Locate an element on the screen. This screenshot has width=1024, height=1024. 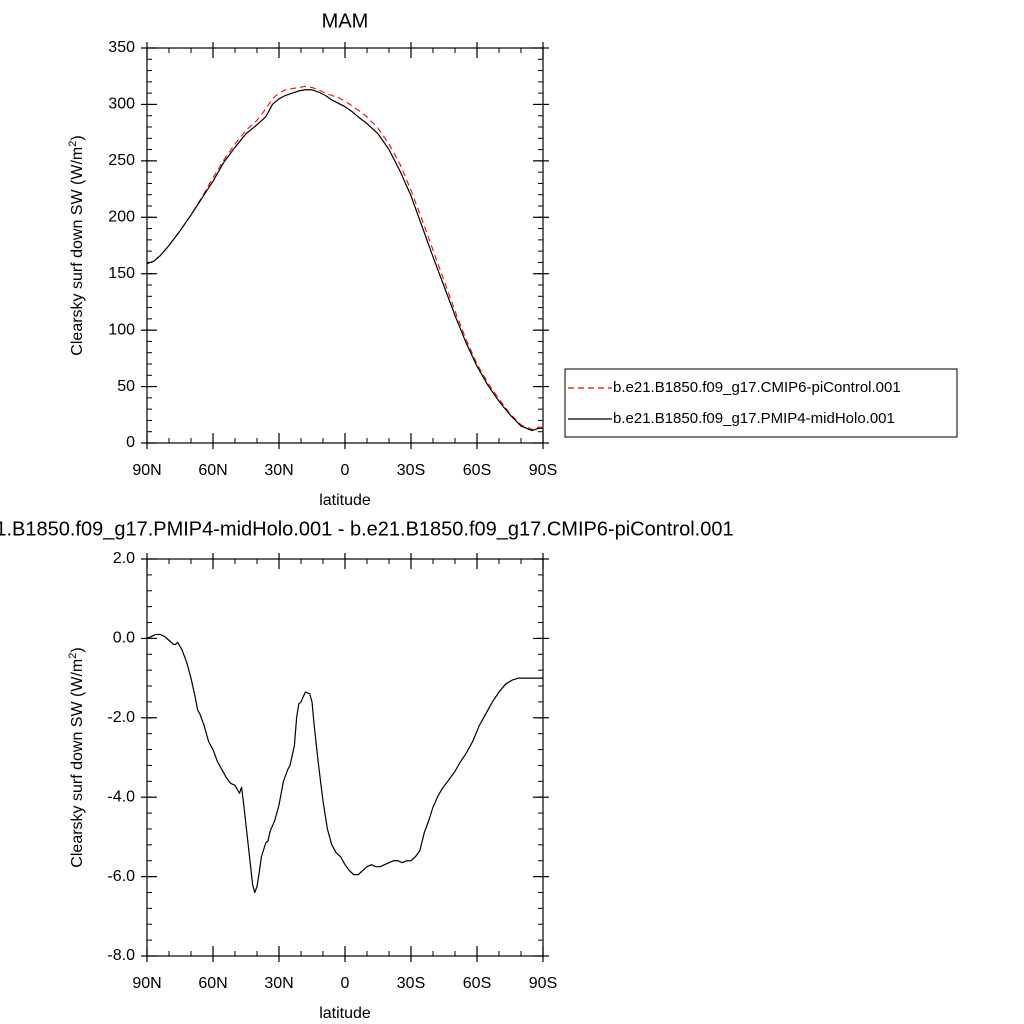
y-tick-label: 0 is located at coordinates (130, 442).